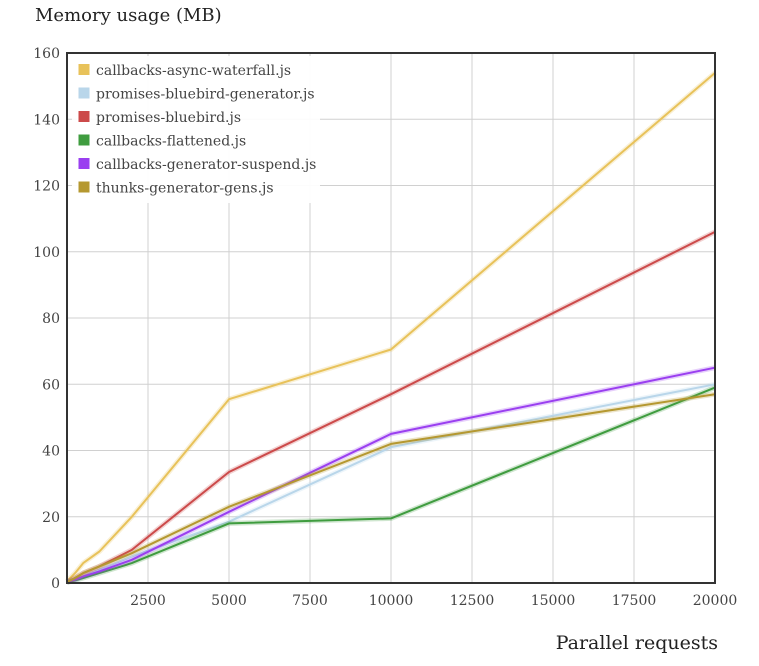 The height and width of the screenshot is (666, 759). I want to click on legend-label: promises-bluebird.js, so click(168, 118).